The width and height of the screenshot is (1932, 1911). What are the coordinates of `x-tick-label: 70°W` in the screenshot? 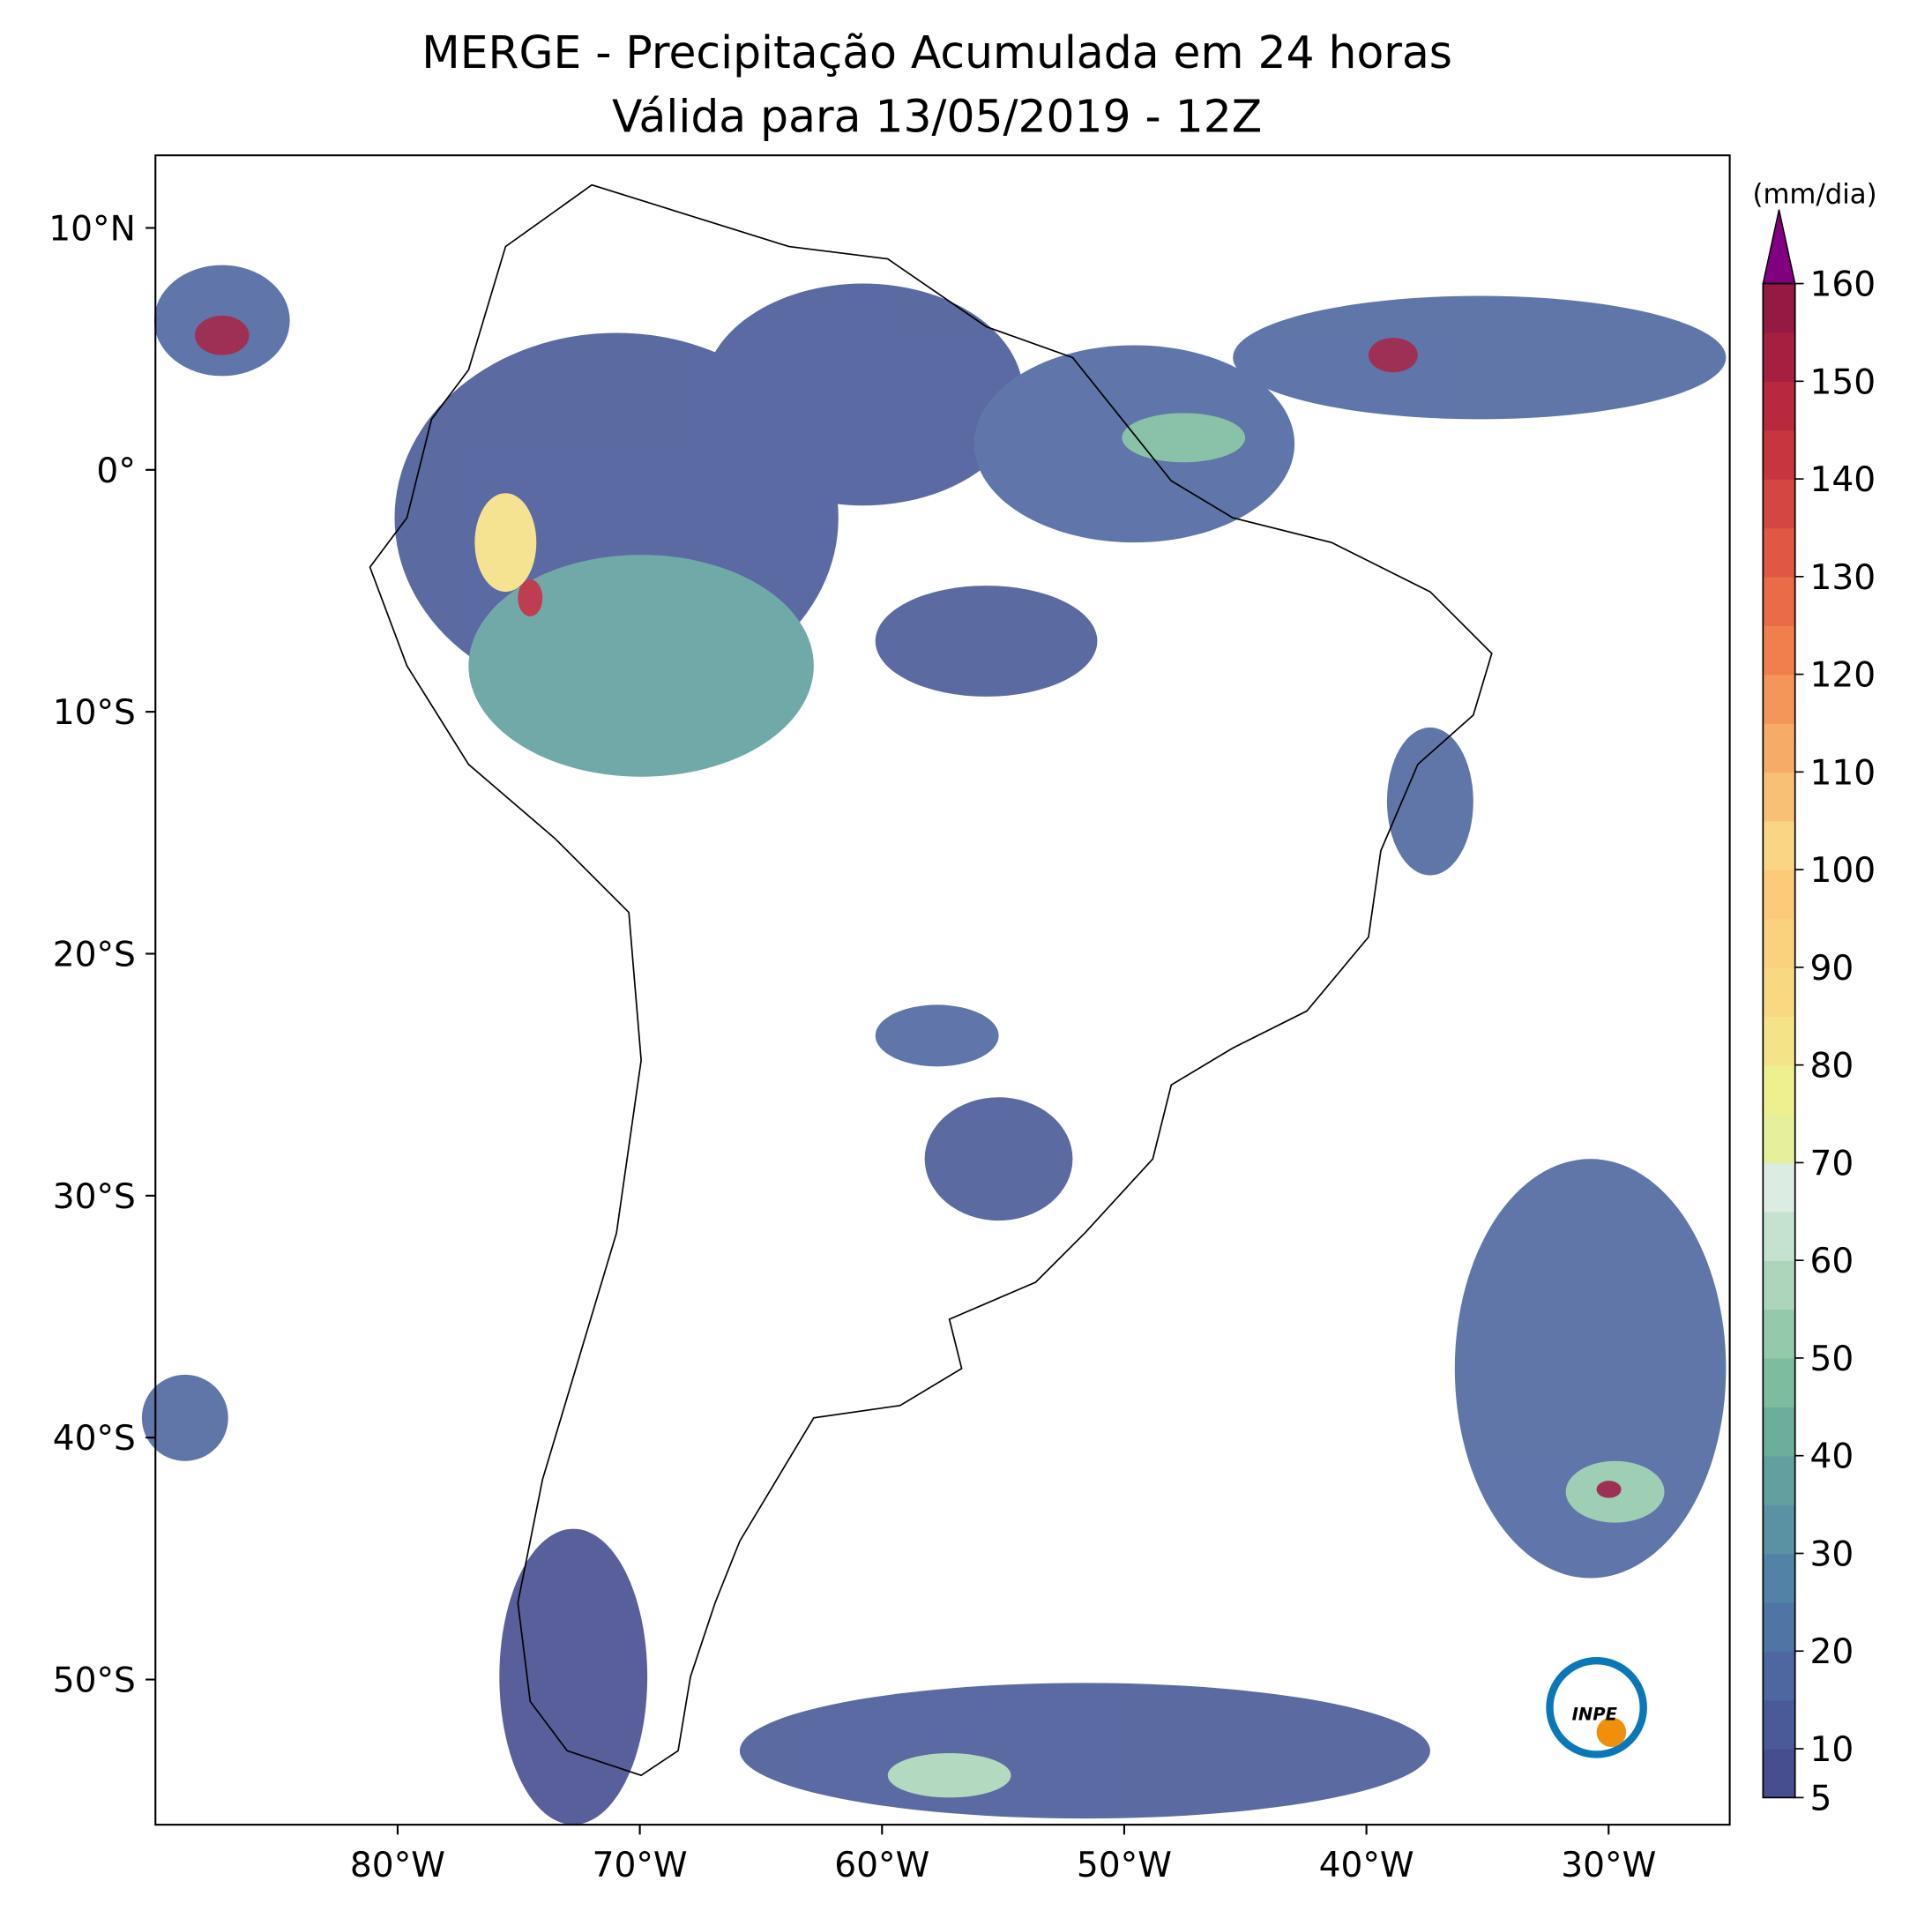 It's located at (640, 1865).